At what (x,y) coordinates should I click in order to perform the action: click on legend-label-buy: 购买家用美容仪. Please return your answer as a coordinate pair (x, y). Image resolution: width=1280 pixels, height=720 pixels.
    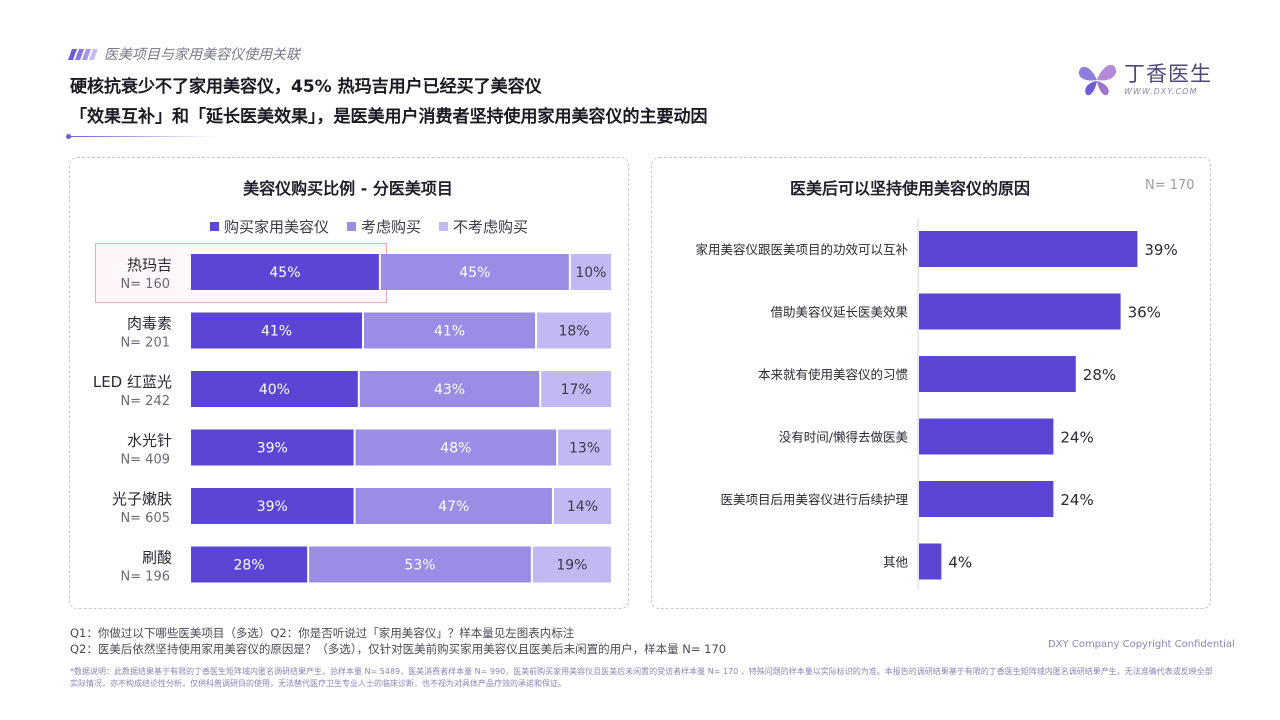
    Looking at the image, I should click on (277, 227).